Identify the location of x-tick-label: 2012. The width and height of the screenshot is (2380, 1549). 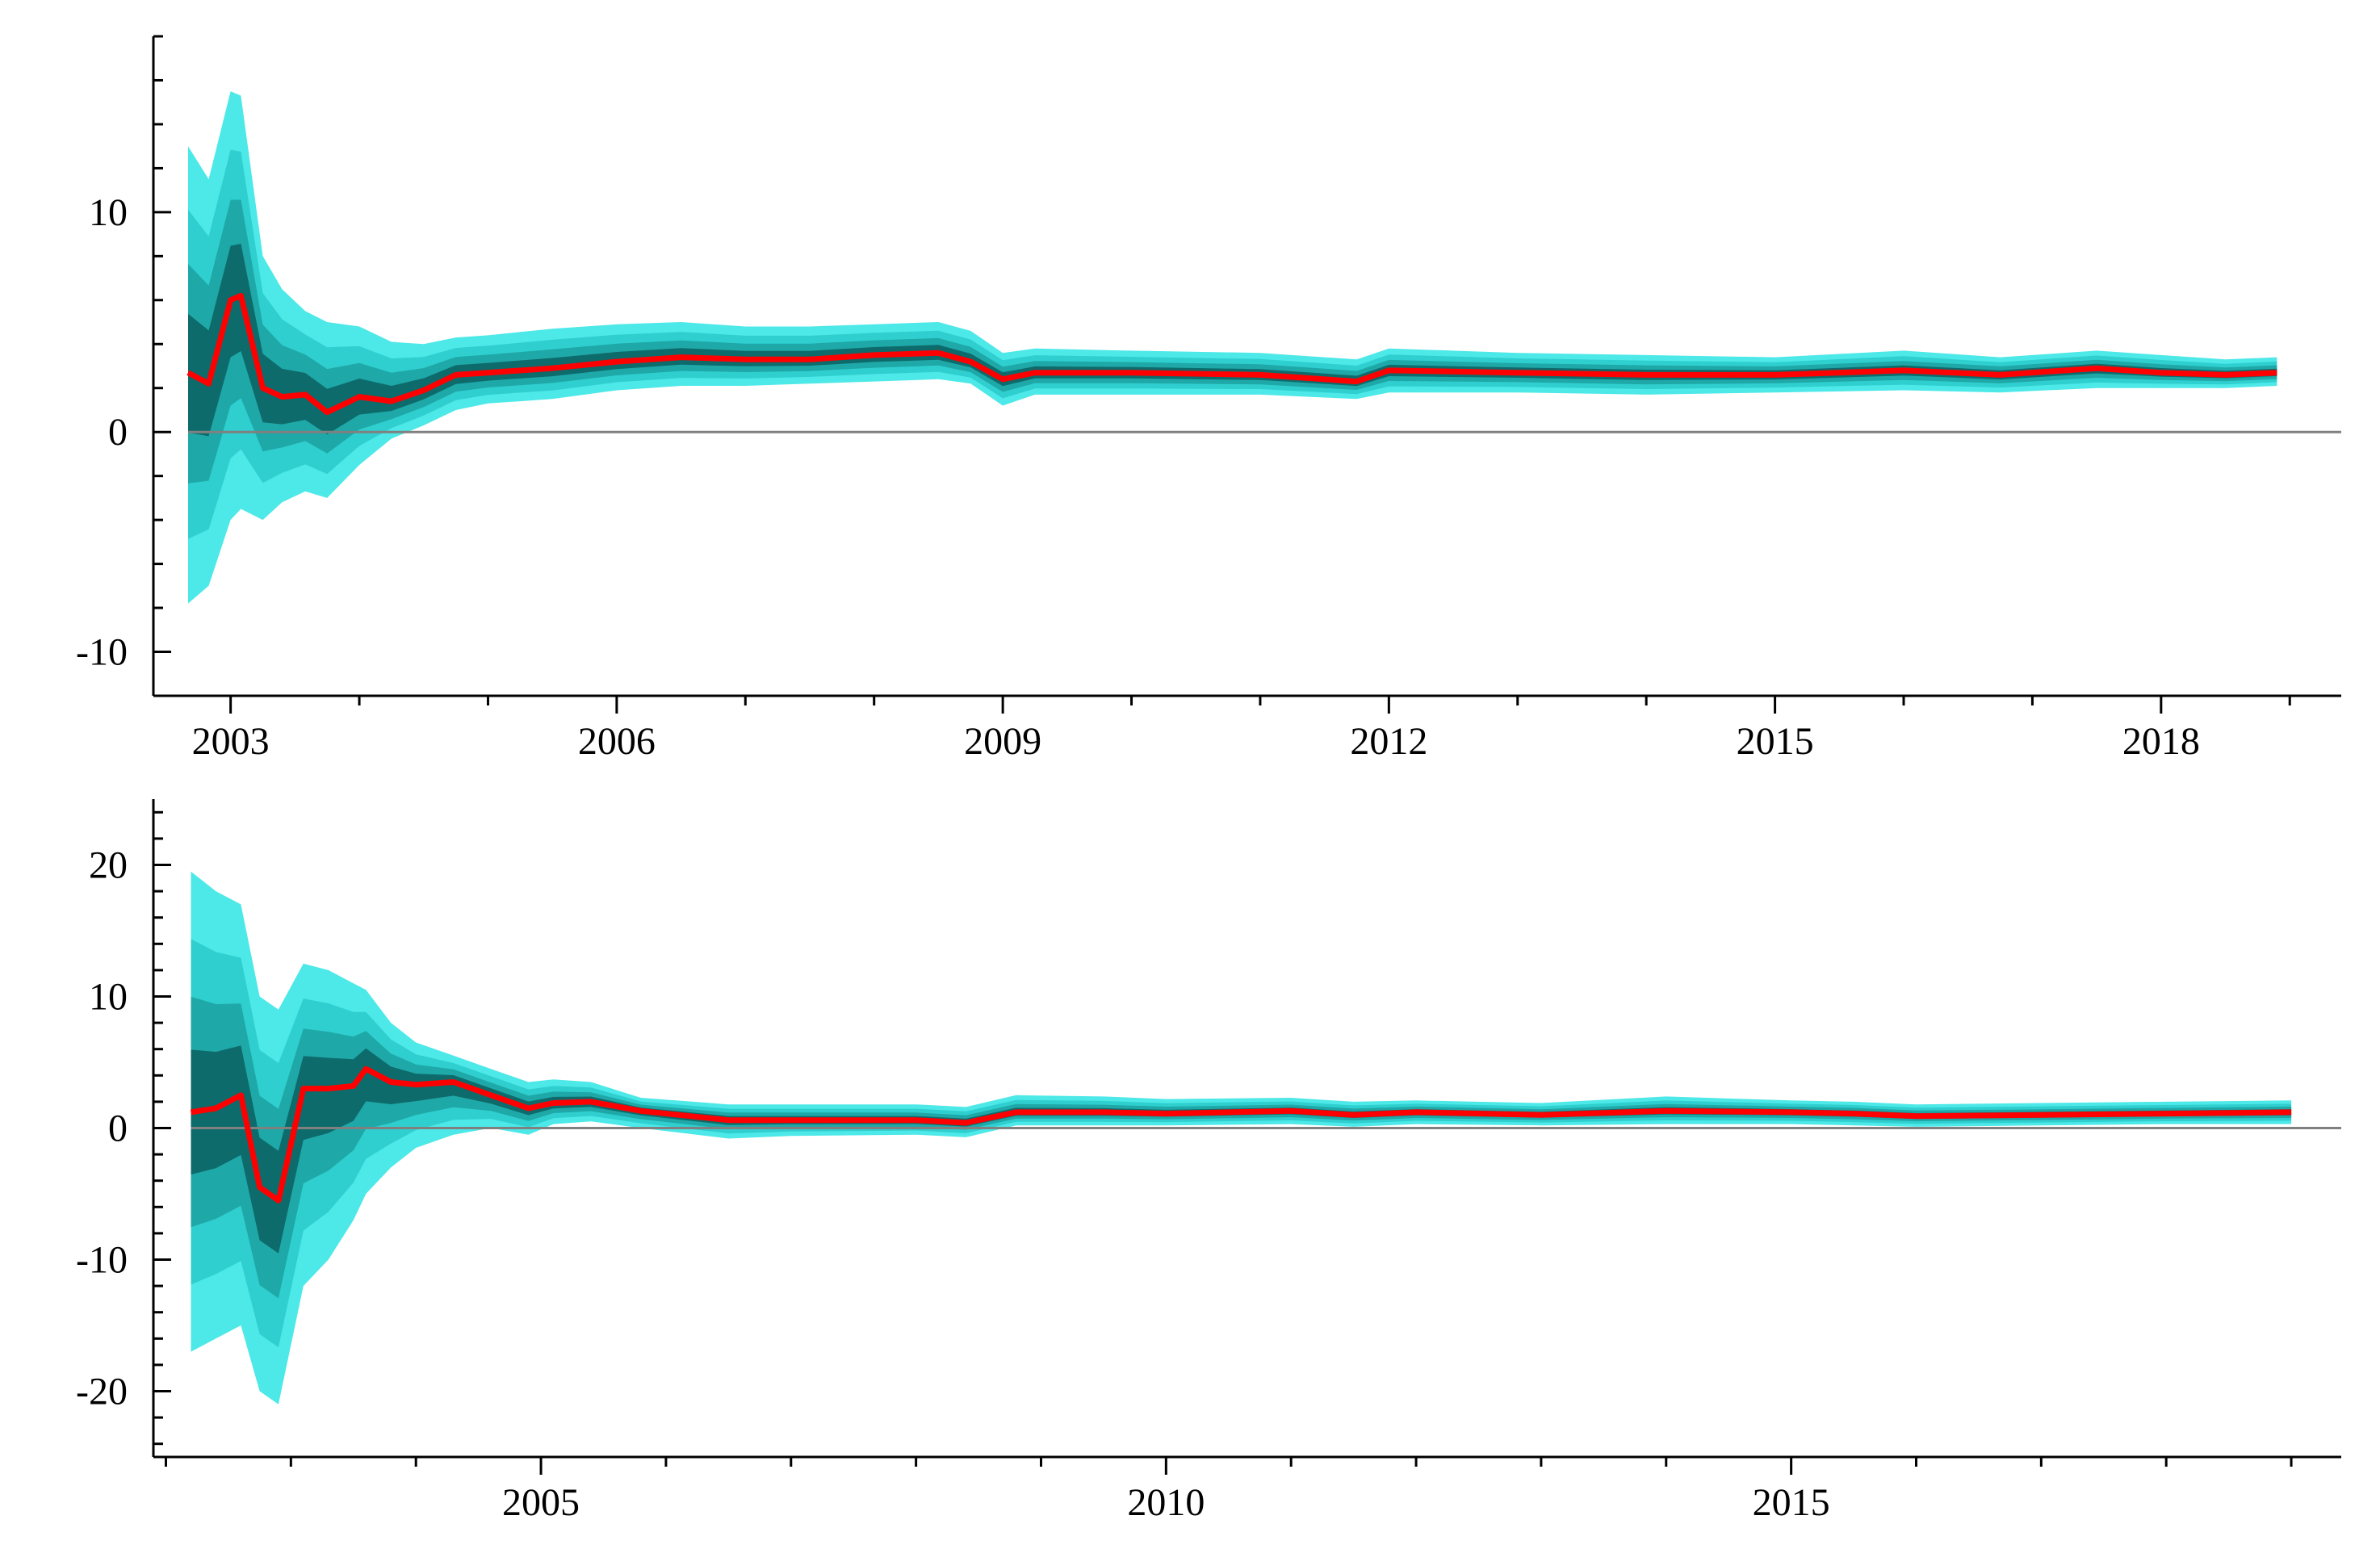
(1388, 741).